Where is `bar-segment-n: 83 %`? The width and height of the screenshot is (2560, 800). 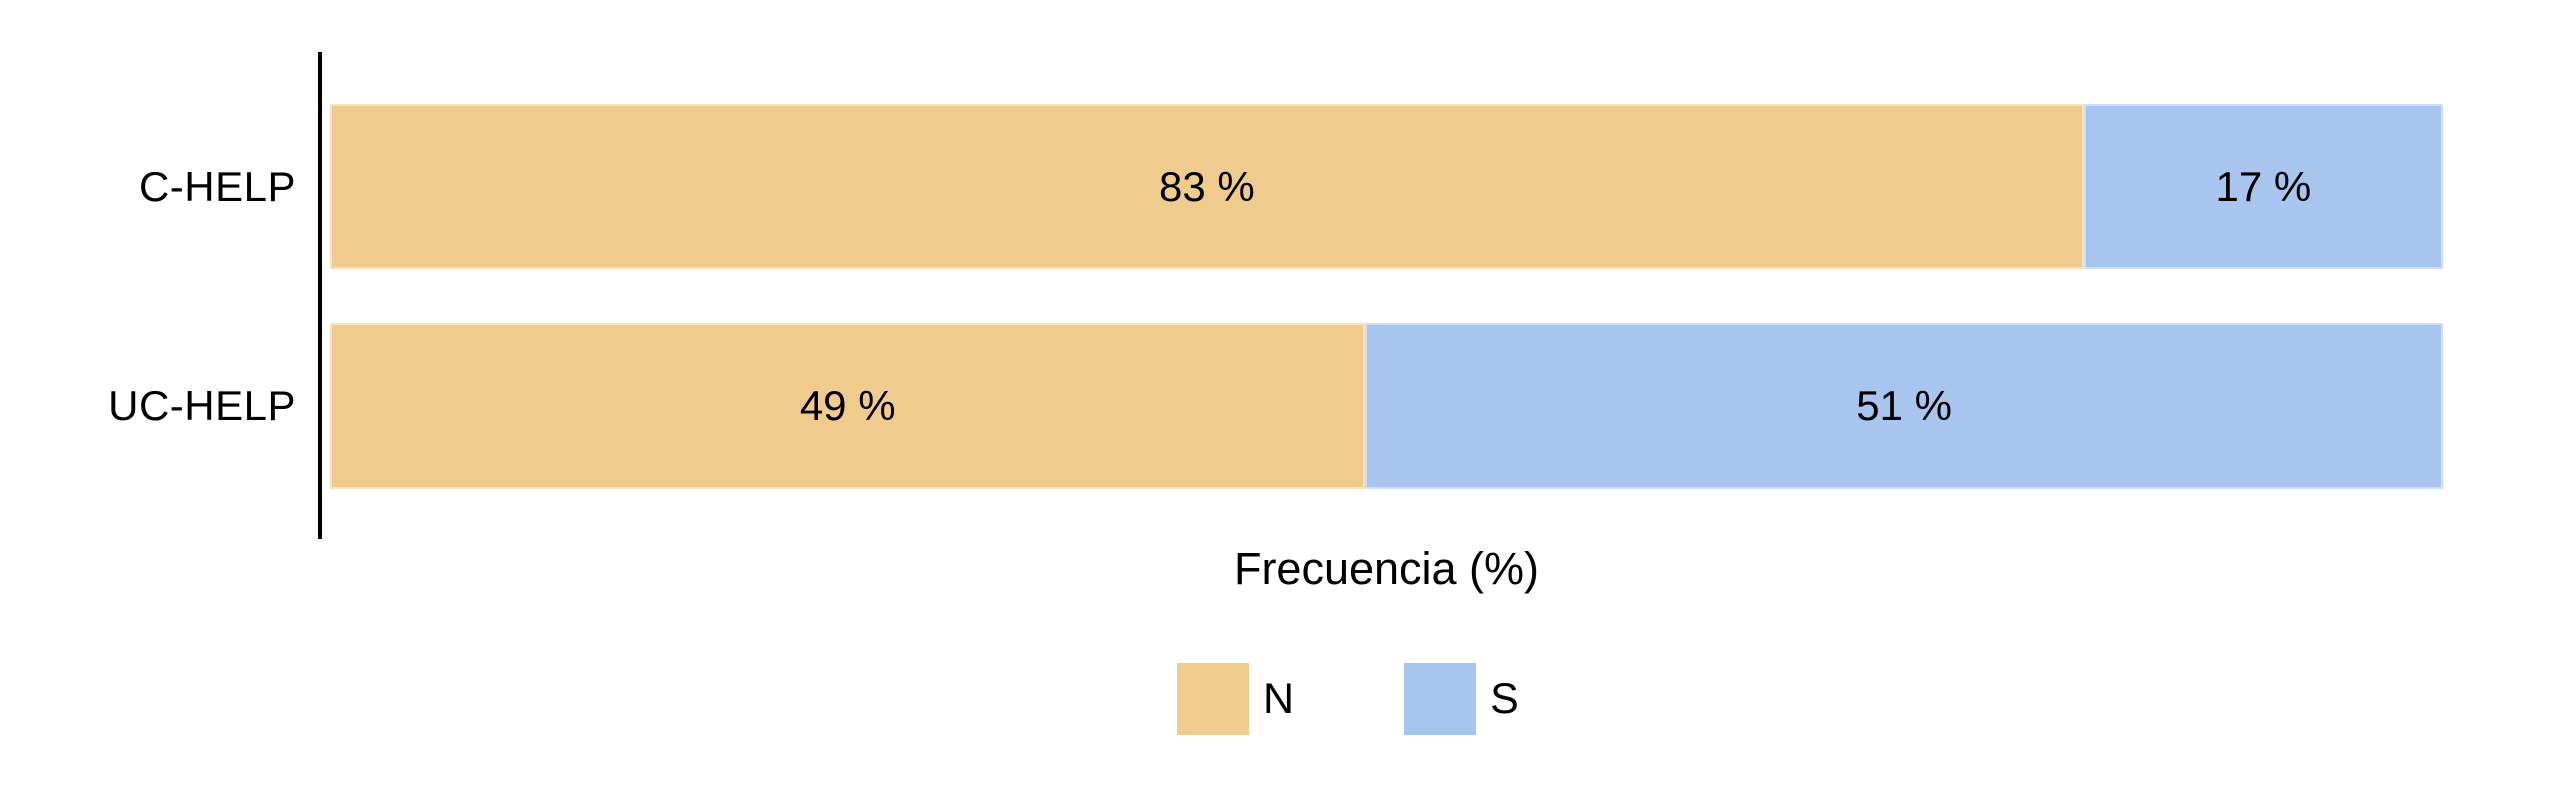 bar-segment-n: 83 % is located at coordinates (1207, 186).